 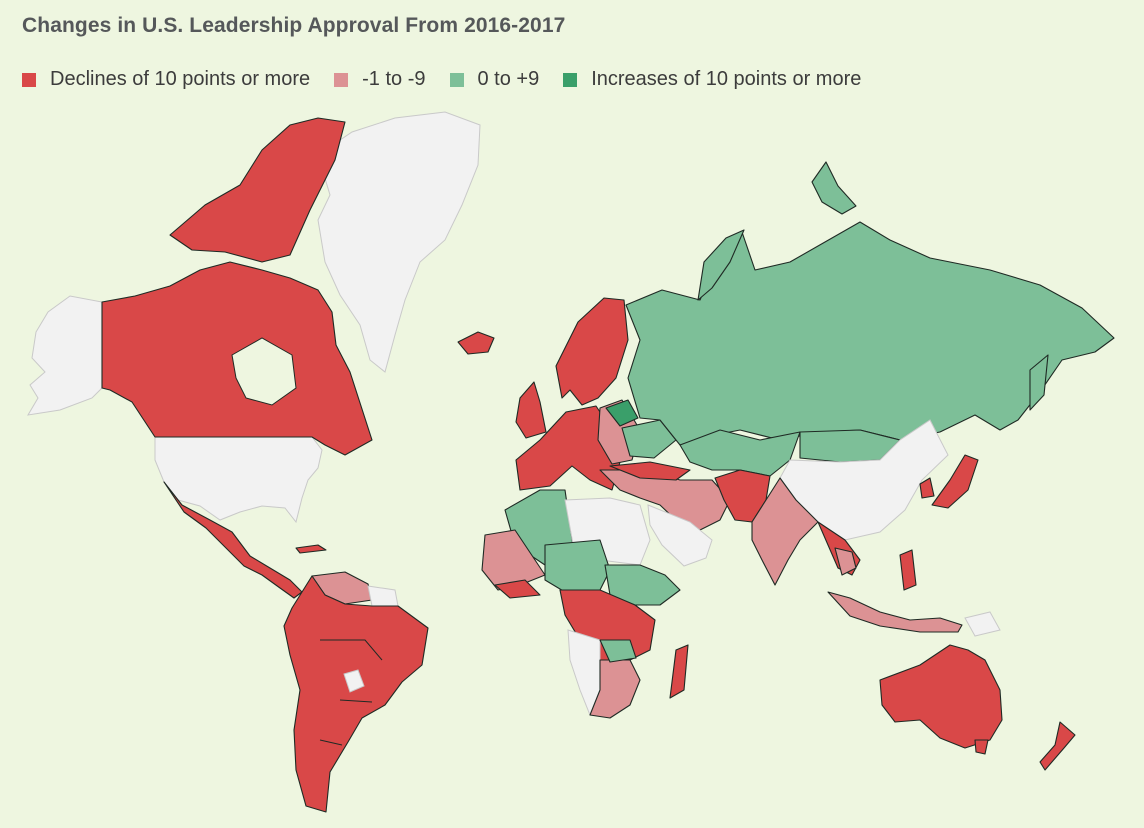 I want to click on region-japan, so click(x=955, y=481).